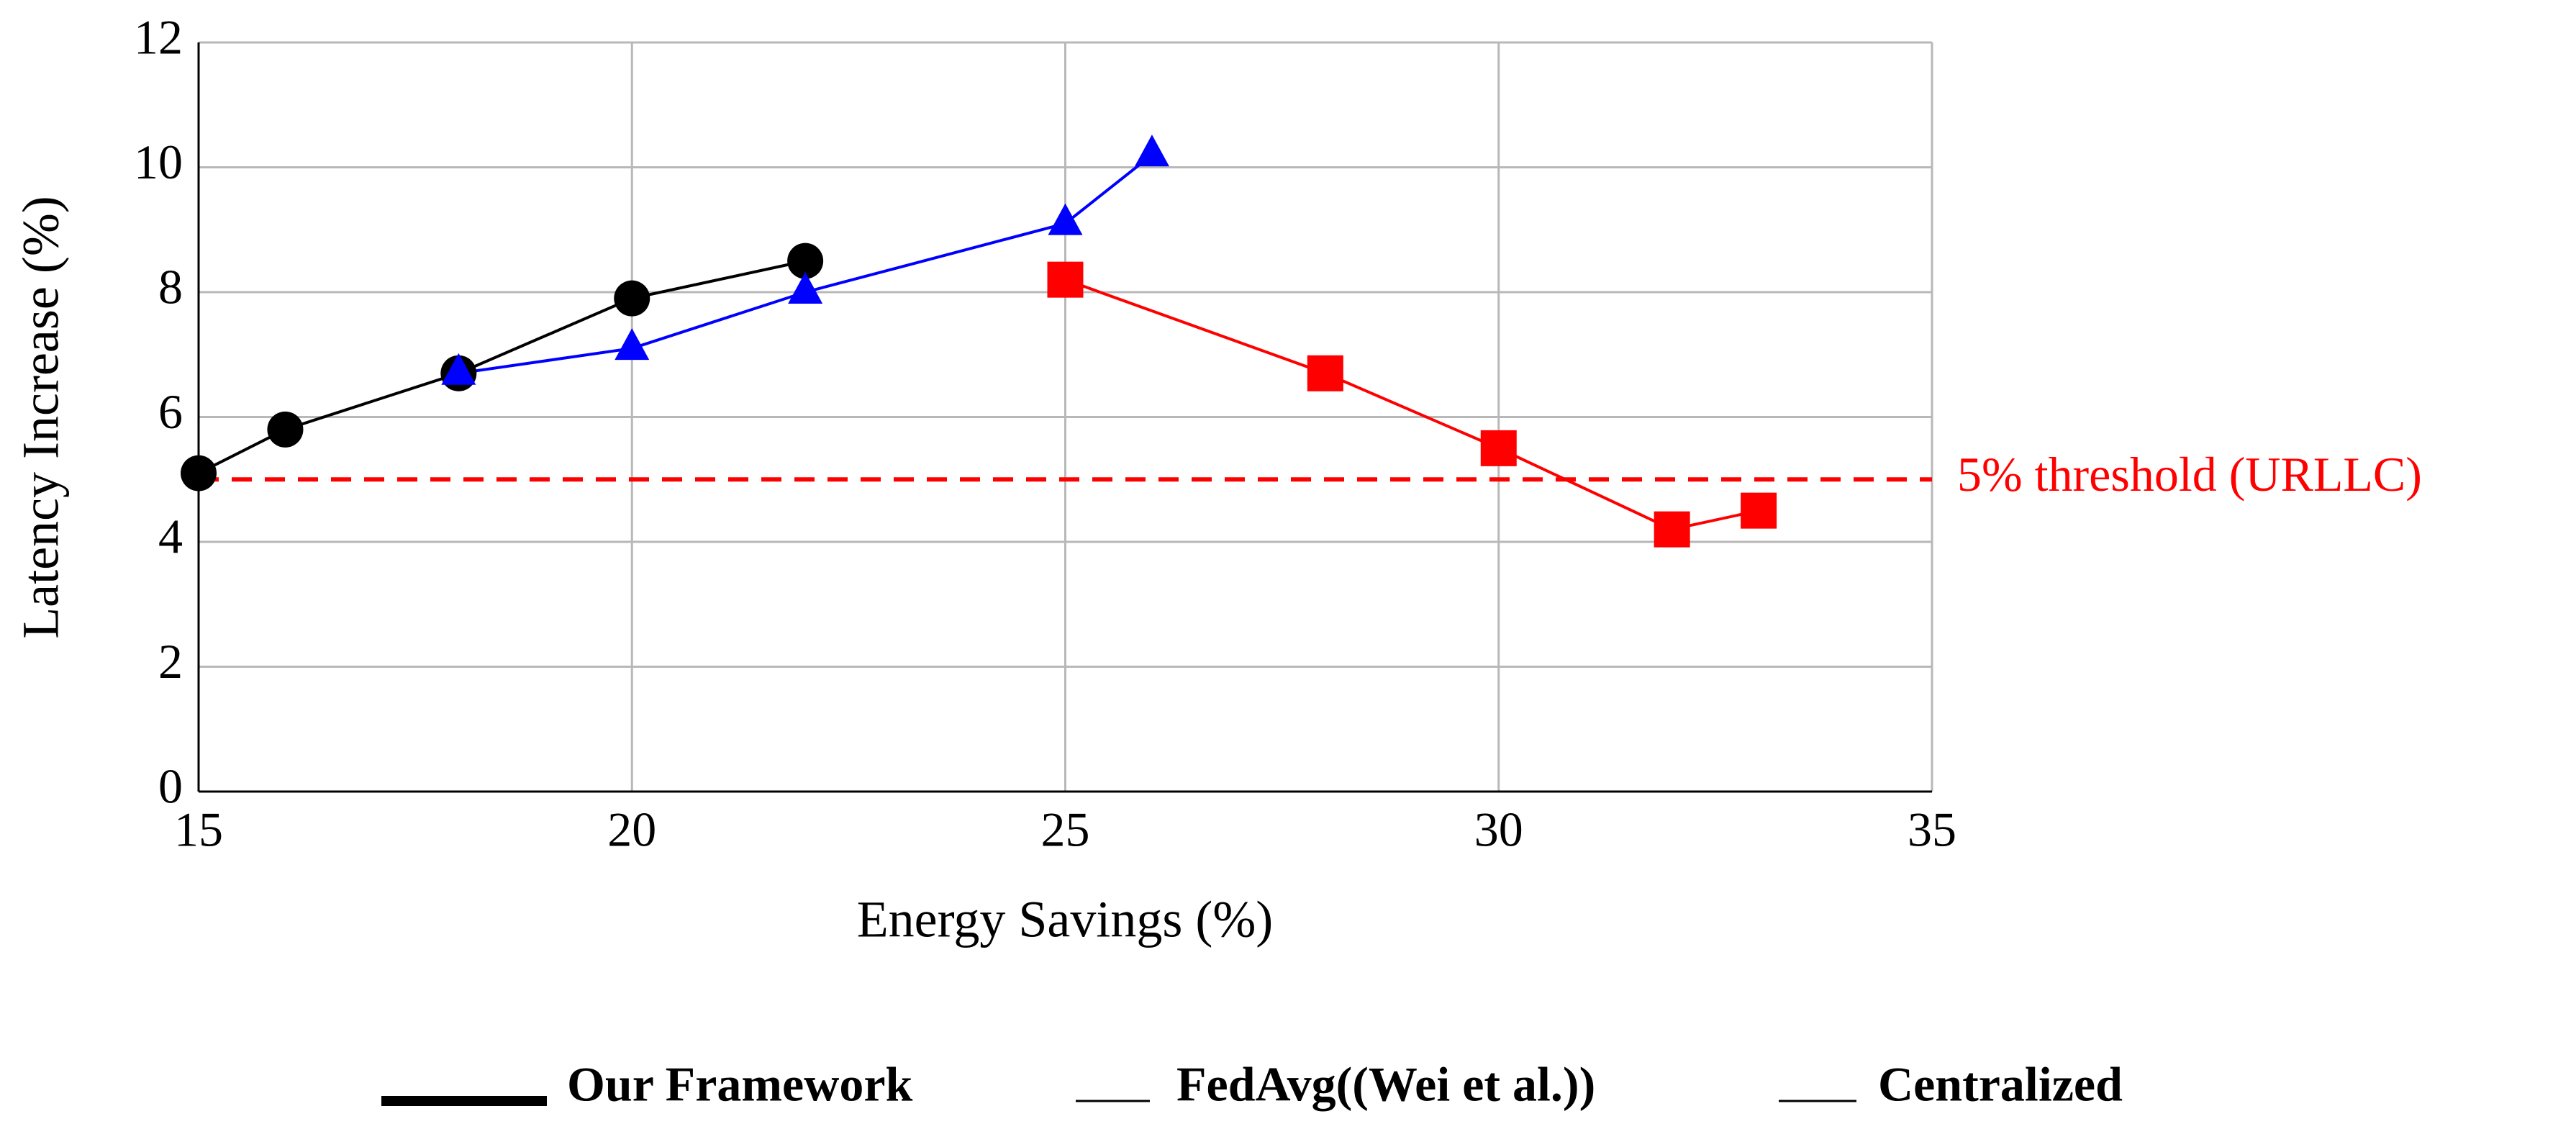 The width and height of the screenshot is (2576, 1142). What do you see at coordinates (2189, 474) in the screenshot?
I see `threshold-label: 5% threshold (URLLC)` at bounding box center [2189, 474].